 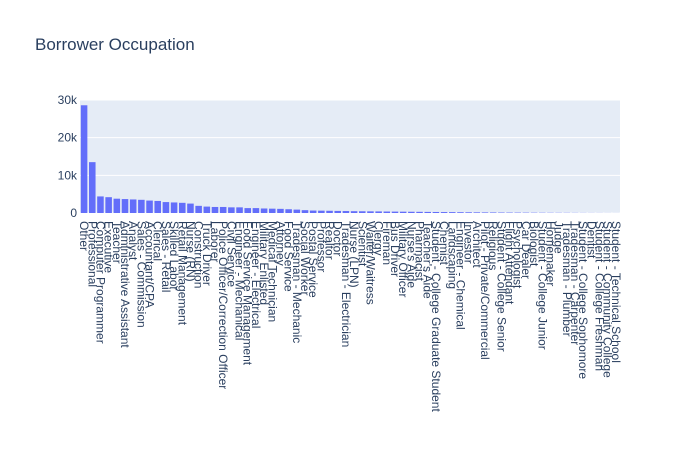 I want to click on x-tick-label: Truck Driver, so click(x=207, y=253).